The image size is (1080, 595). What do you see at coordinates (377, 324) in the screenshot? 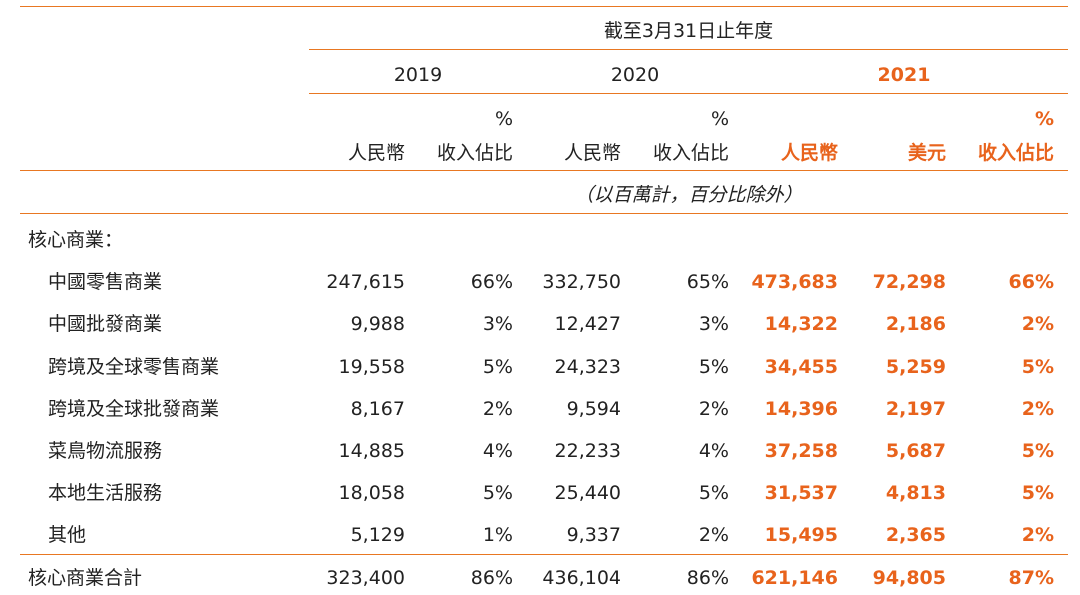
I see `cell-rmb-2019: 9,988` at bounding box center [377, 324].